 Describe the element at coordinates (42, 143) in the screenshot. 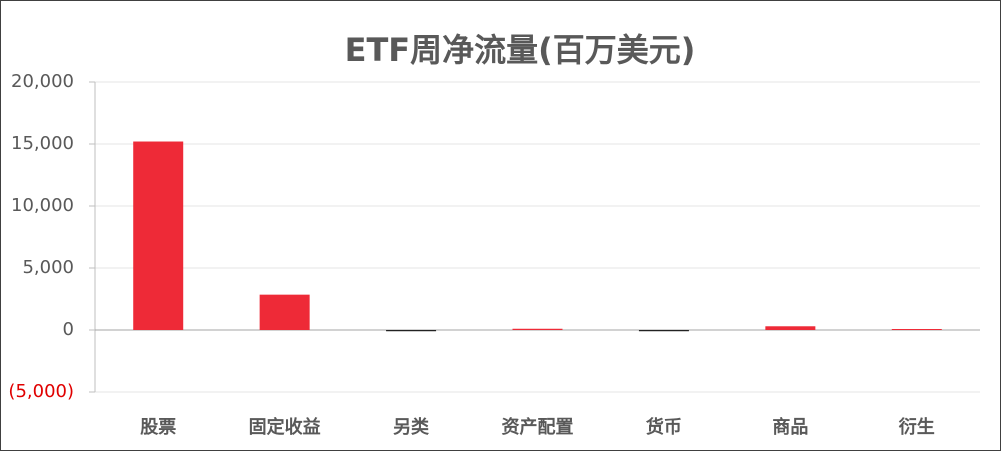

I see `y-tick-label: 15,000` at that location.